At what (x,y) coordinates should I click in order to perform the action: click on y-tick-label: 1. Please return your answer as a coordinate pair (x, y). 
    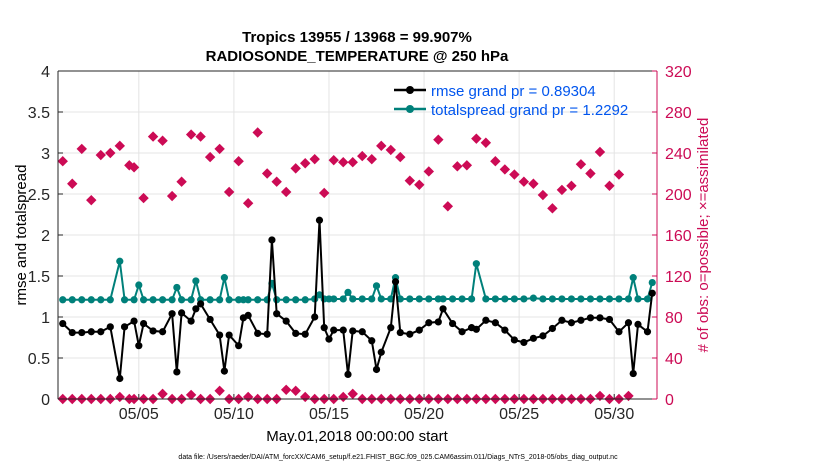
    Looking at the image, I should click on (45, 318).